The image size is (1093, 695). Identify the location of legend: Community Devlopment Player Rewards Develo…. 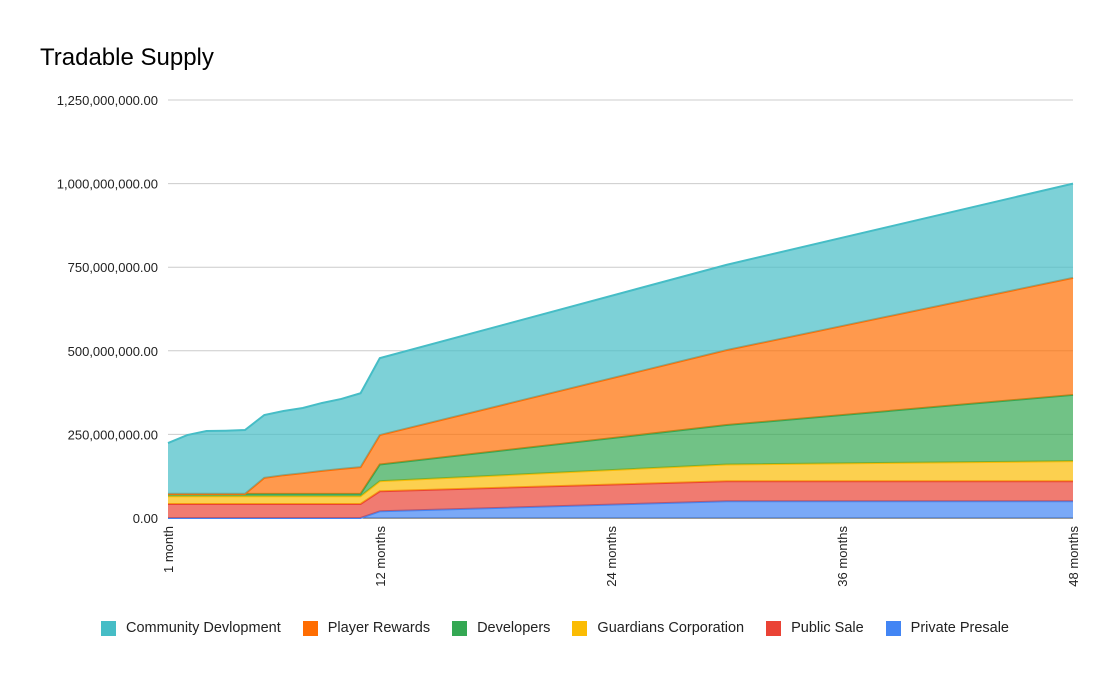
(546, 628).